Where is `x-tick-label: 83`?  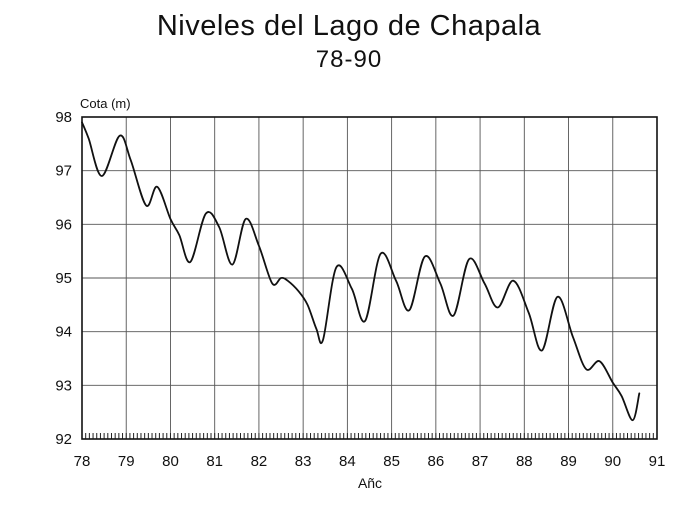 x-tick-label: 83 is located at coordinates (303, 461).